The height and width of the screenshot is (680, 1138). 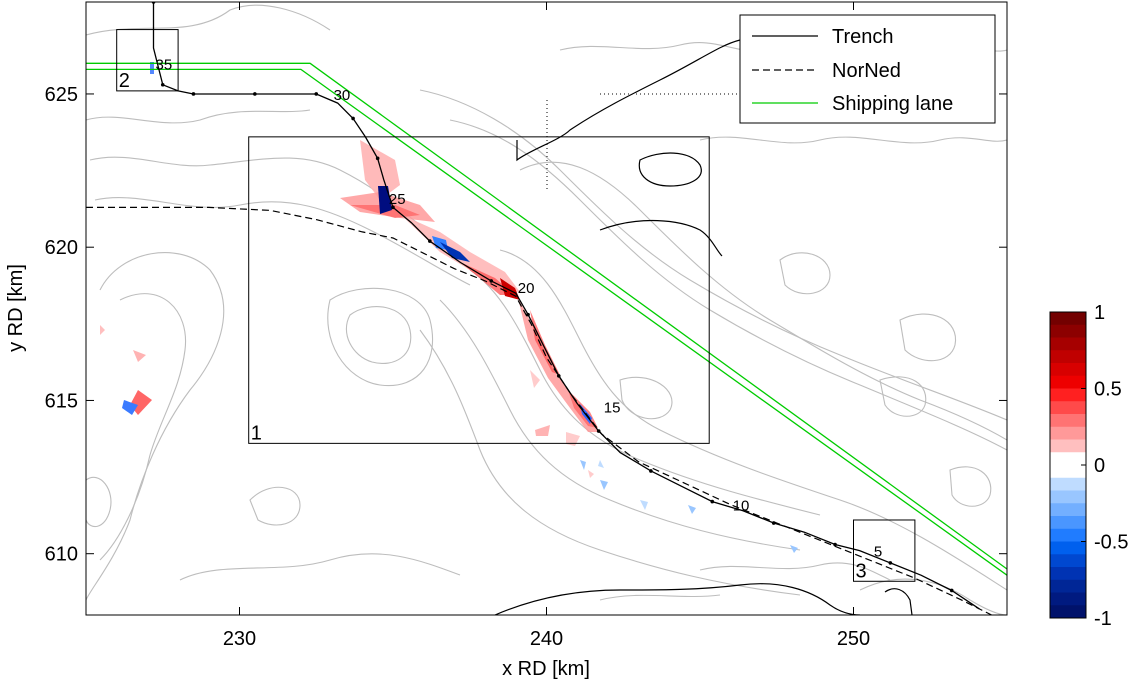 What do you see at coordinates (61, 401) in the screenshot?
I see `y-tick-label: 615` at bounding box center [61, 401].